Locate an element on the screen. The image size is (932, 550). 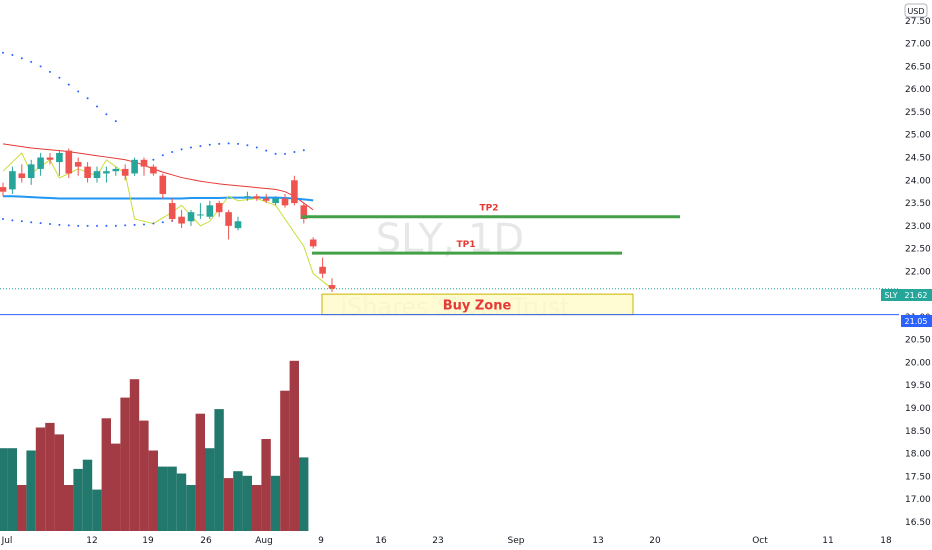
price-tick-label: 22.50 is located at coordinates (918, 250).